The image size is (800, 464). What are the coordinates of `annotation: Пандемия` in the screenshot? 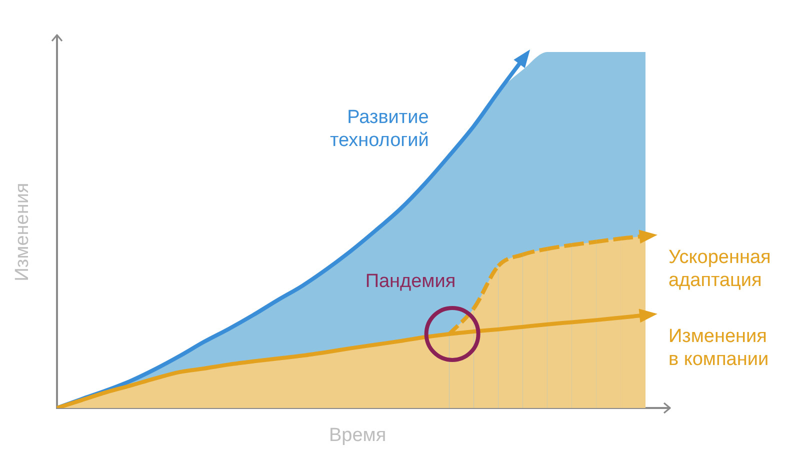 It's located at (410, 281).